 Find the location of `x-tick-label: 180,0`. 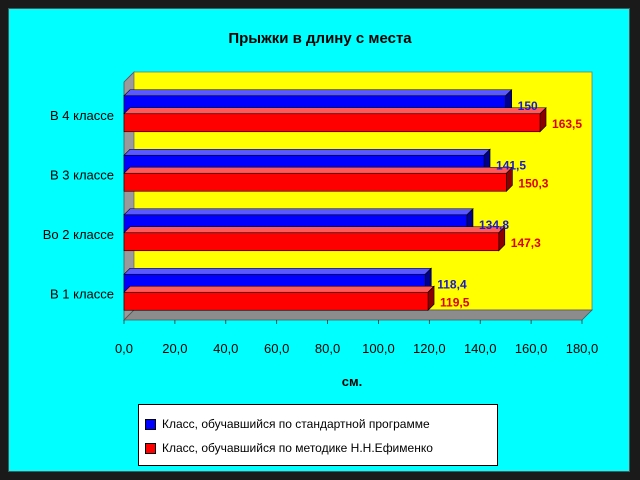

x-tick-label: 180,0 is located at coordinates (582, 348).